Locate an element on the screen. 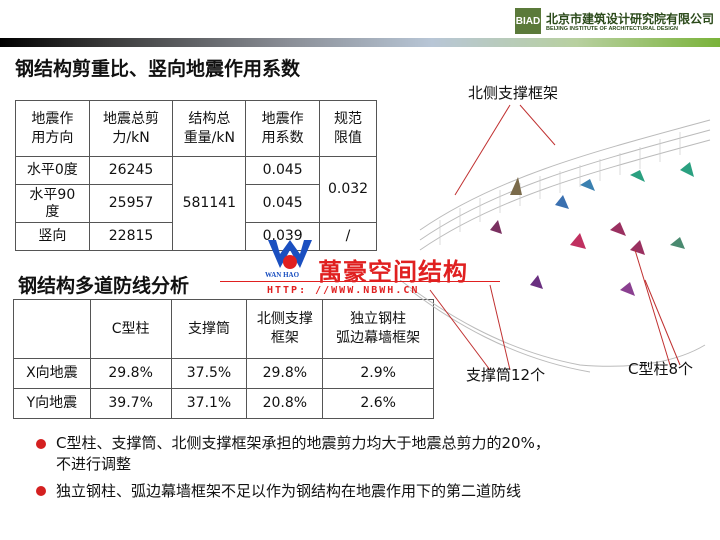  table-row: 水平0度 26245 581141 0.045 0.032 is located at coordinates (196, 203).